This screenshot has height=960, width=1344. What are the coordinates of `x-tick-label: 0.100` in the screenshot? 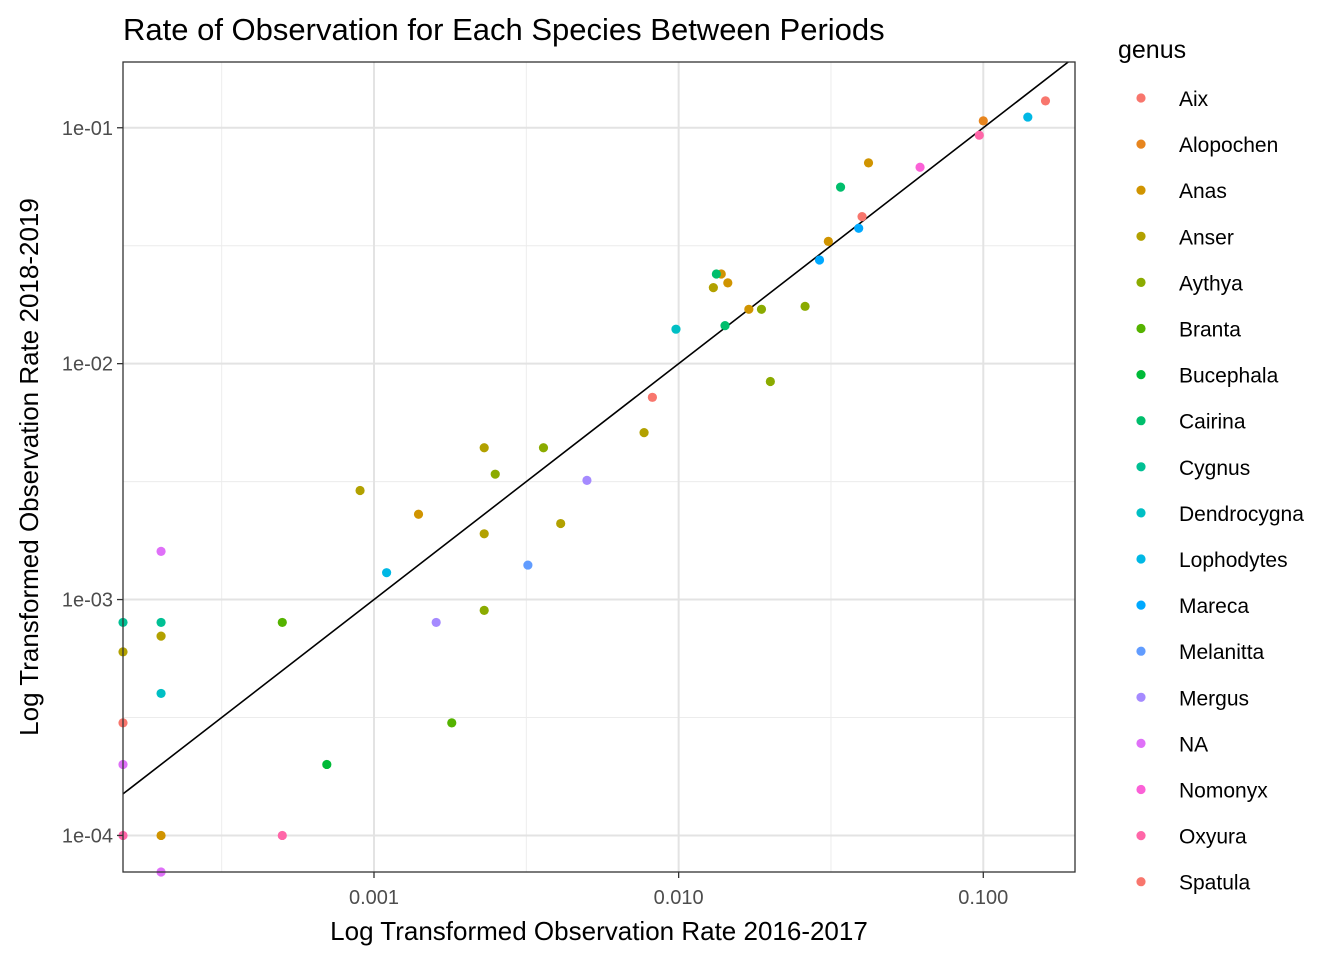 It's located at (983, 898).